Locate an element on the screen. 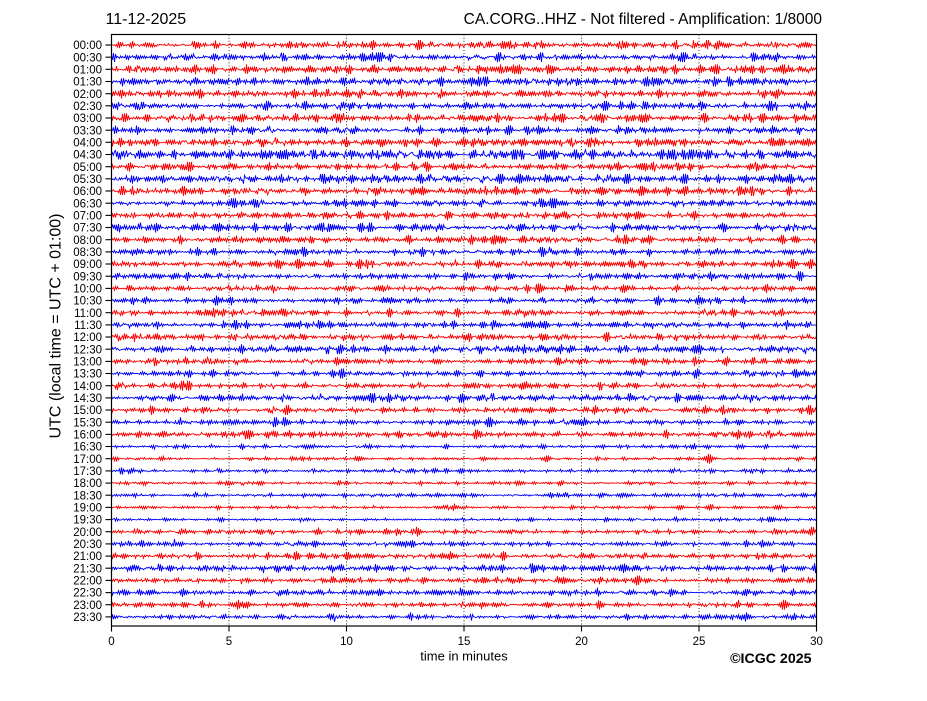 This screenshot has height=701, width=927. svg-text: 13:30 is located at coordinates (87, 375).